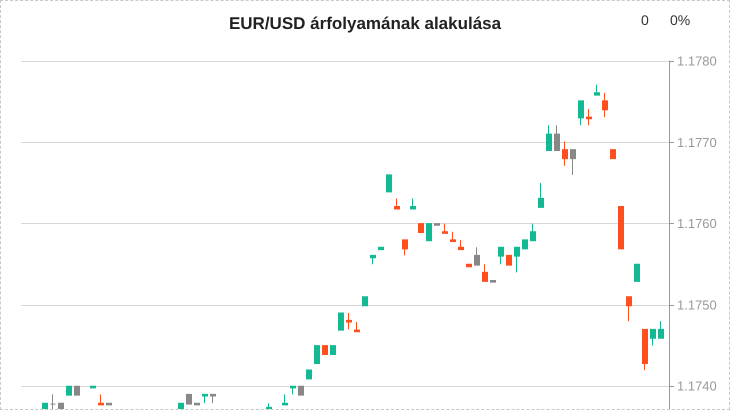 The image size is (730, 410). I want to click on text: 0, so click(645, 20).